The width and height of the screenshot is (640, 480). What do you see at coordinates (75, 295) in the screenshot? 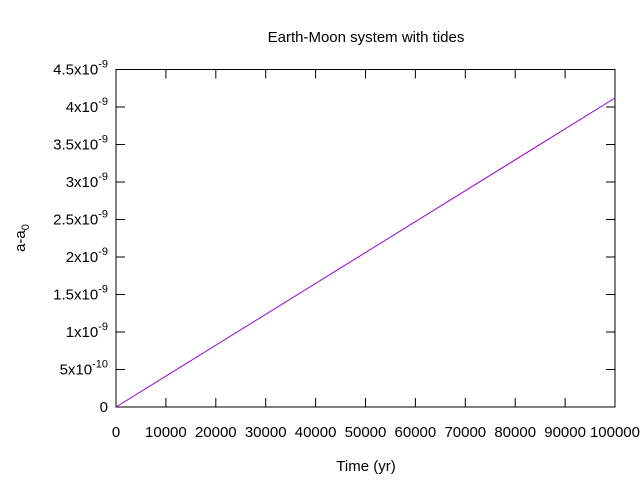
I see `y-tick-mantissa: 1.5x10` at bounding box center [75, 295].